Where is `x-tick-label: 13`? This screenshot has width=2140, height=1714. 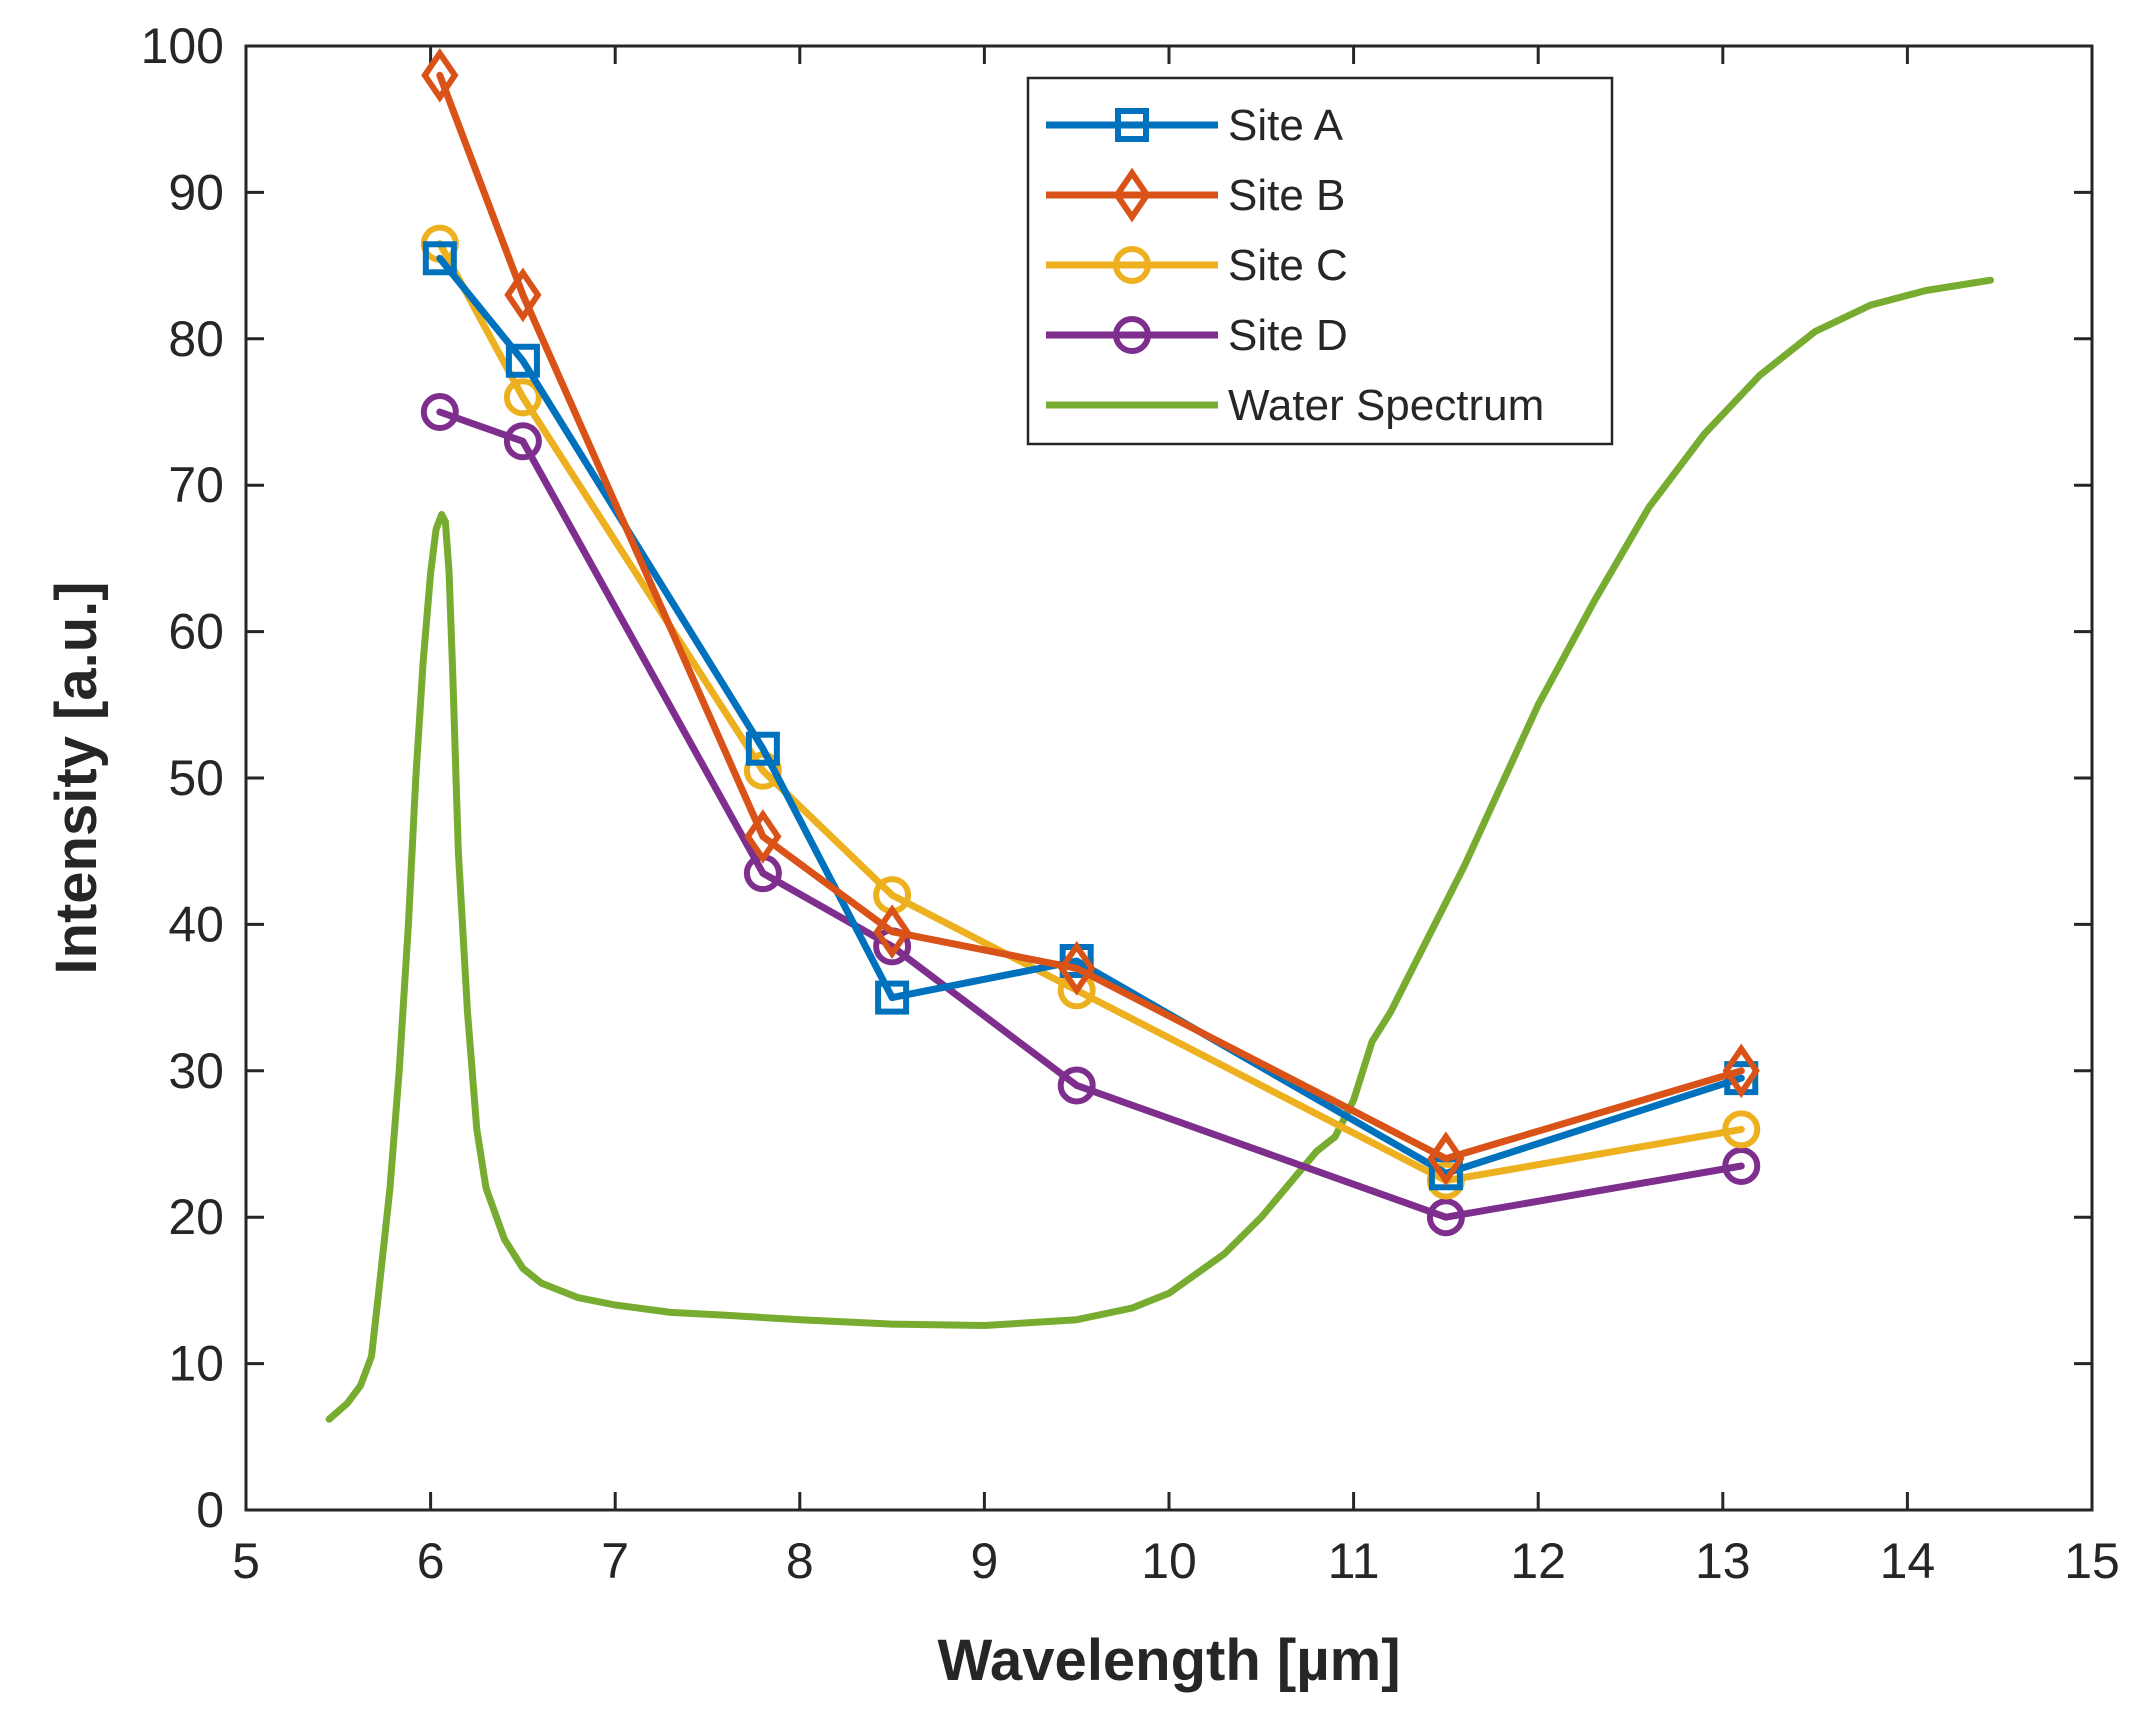 x-tick-label: 13 is located at coordinates (1723, 1561).